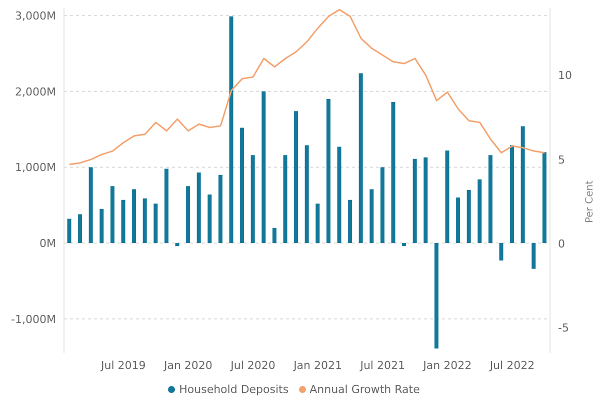 The height and width of the screenshot is (400, 600). Describe the element at coordinates (234, 389) in the screenshot. I see `legend-label: Household Deposits` at that location.